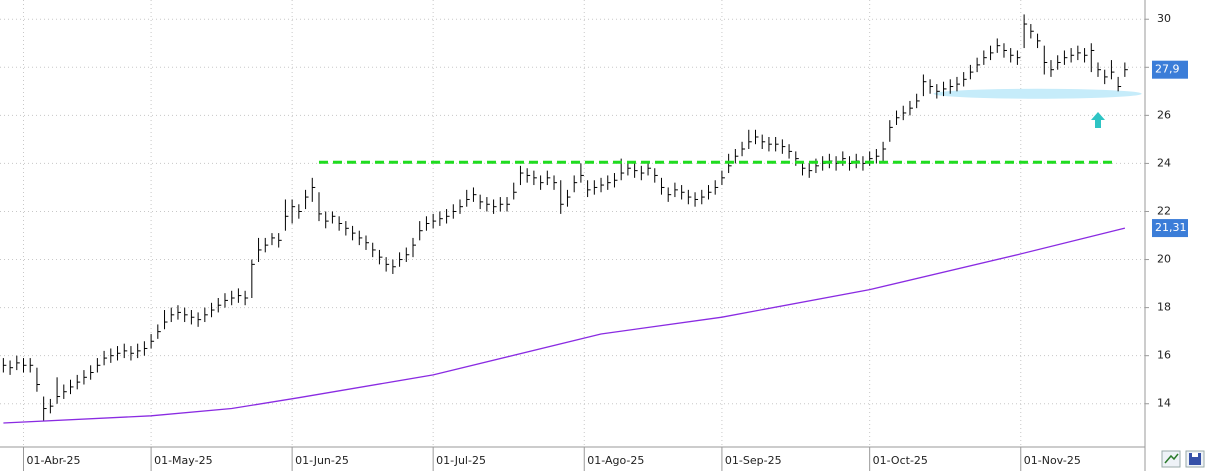  What do you see at coordinates (461, 460) in the screenshot?
I see `x-tick-label: 01-Jul-25` at bounding box center [461, 460].